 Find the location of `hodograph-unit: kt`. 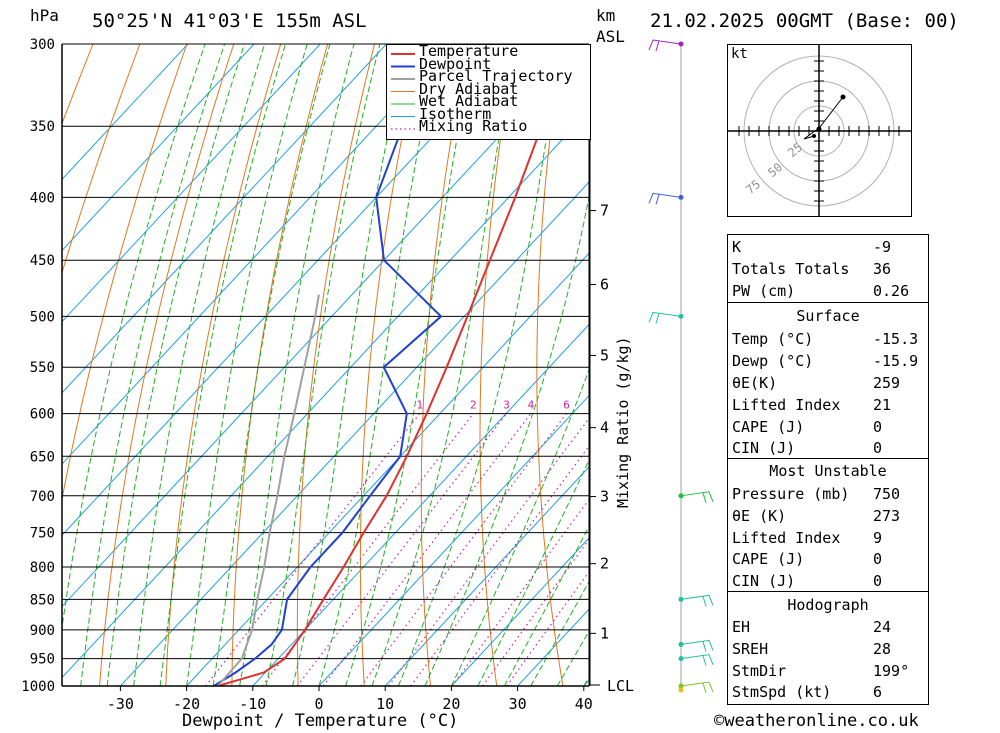

hodograph-unit: kt is located at coordinates (739, 54).